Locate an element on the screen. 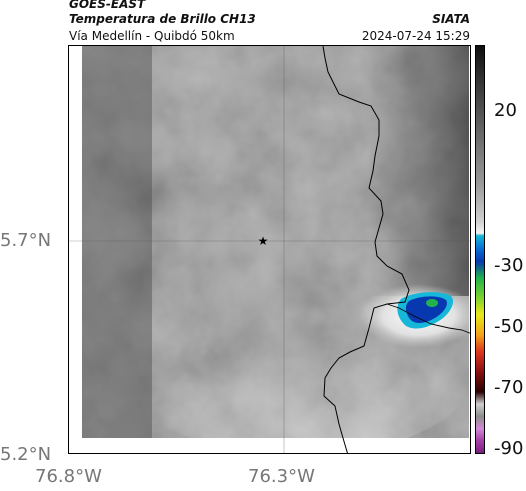  region-label: Vía Medellín - Quibdó 50km is located at coordinates (152, 36).